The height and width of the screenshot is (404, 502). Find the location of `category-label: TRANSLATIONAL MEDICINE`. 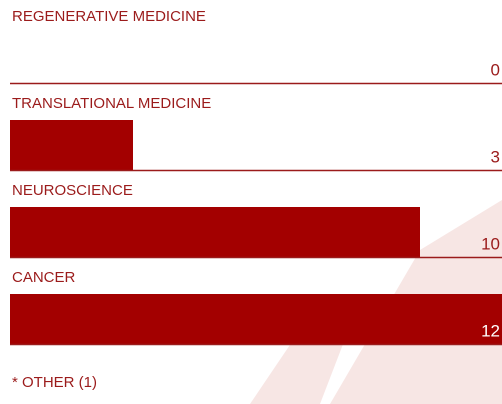

category-label: TRANSLATIONAL MEDICINE is located at coordinates (111, 103).